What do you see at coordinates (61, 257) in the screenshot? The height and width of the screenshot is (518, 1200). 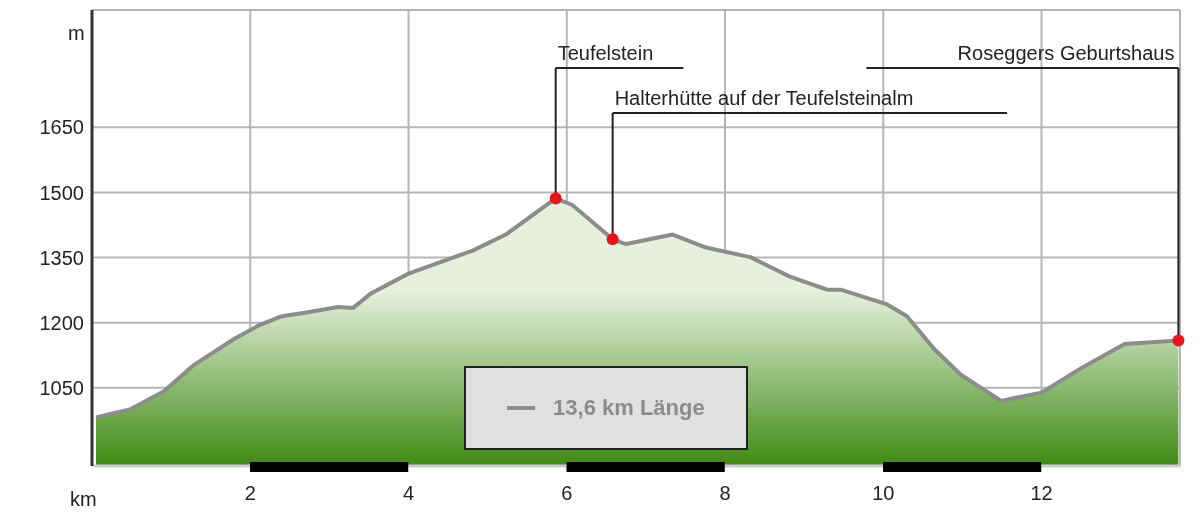 I see `y-tick-label: 1350` at bounding box center [61, 257].